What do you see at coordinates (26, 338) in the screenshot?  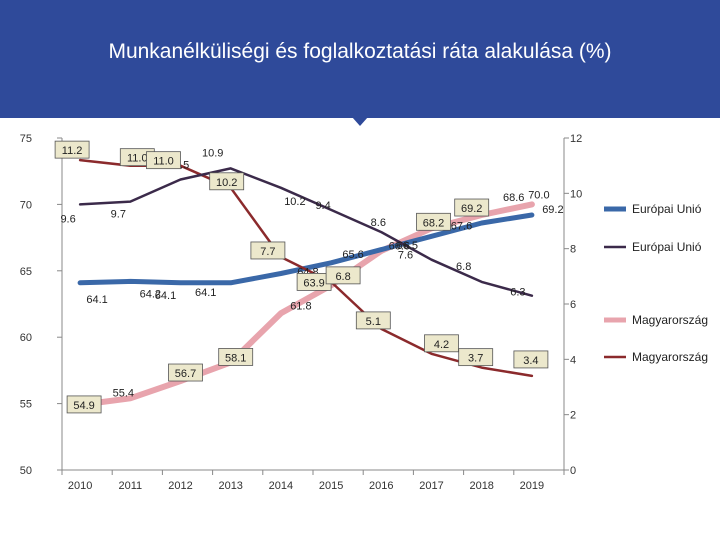 I see `left-tick-label: 60` at bounding box center [26, 338].